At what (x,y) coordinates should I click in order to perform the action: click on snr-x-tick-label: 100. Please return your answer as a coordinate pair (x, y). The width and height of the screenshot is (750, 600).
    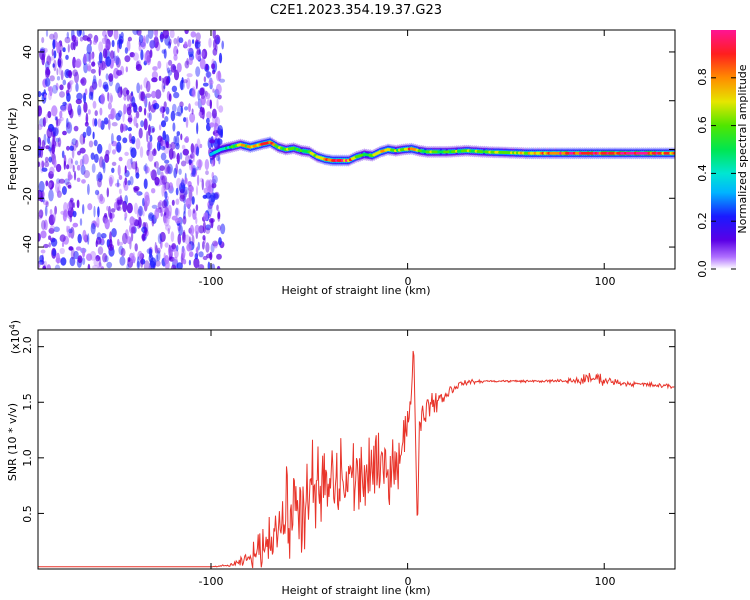
    Looking at the image, I should click on (605, 581).